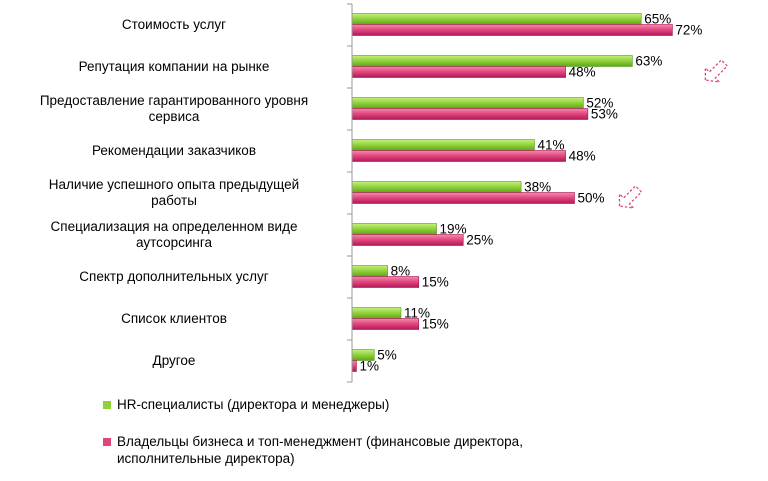 The image size is (768, 481). I want to click on legend-label-line: исполнительные директора), so click(206, 458).